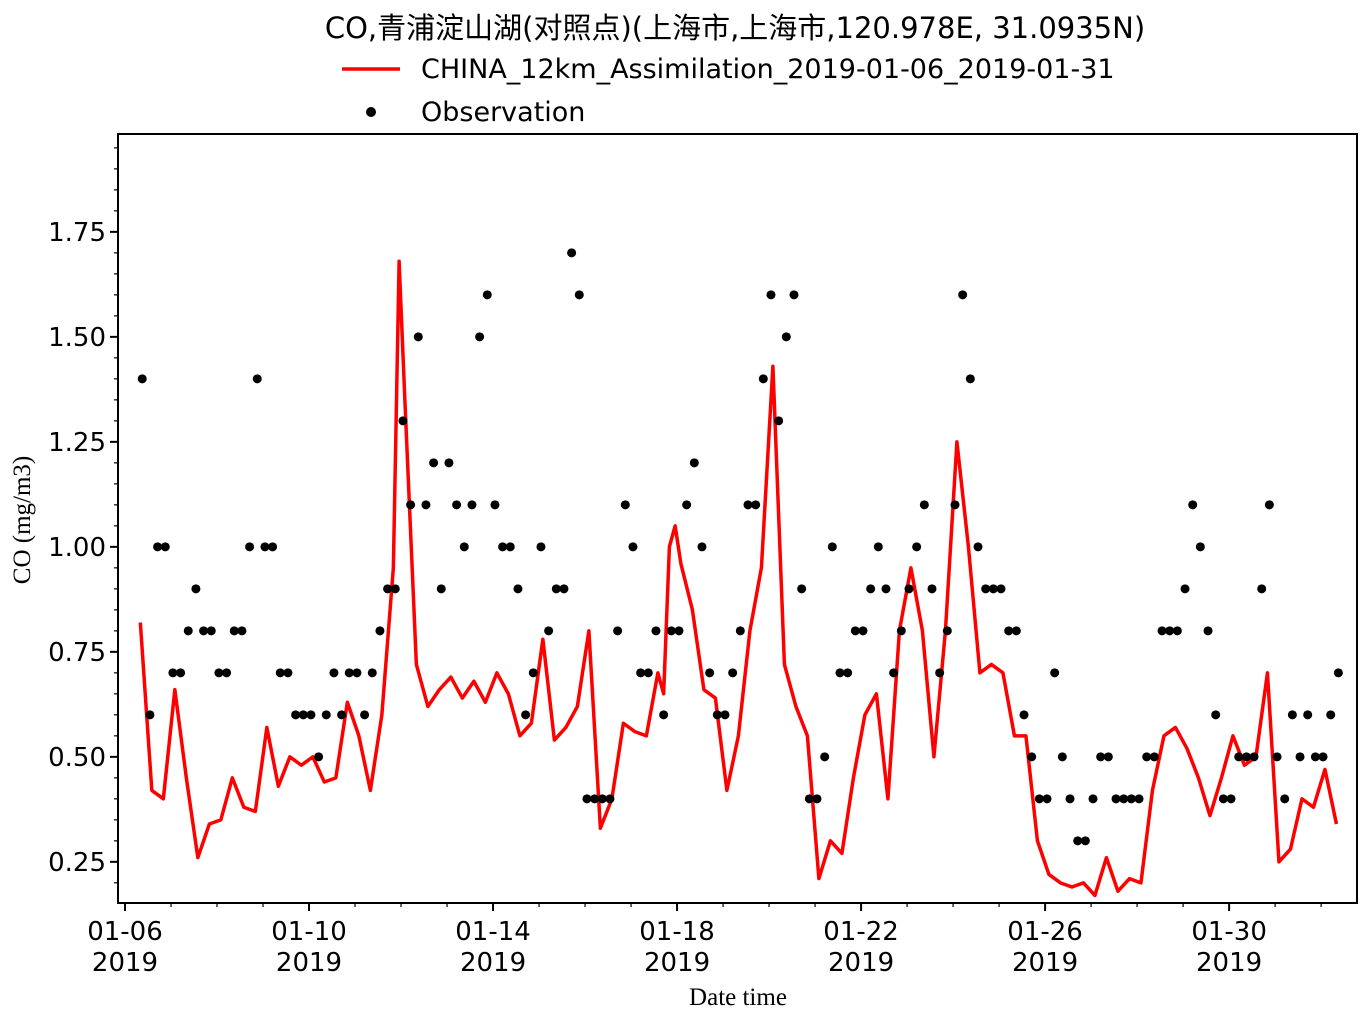 The image size is (1367, 1022). Describe the element at coordinates (861, 947) in the screenshot. I see `x-tick-label: 01-22 2019` at that location.